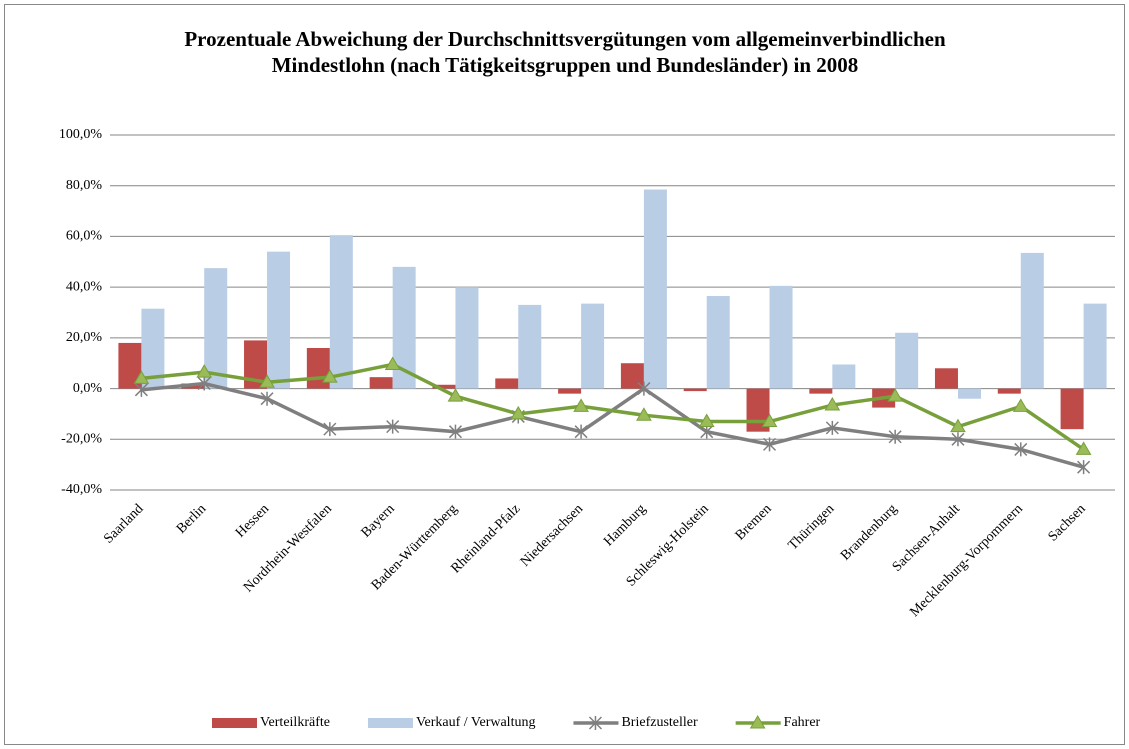  Describe the element at coordinates (295, 722) in the screenshot. I see `legend-label: Verteilkräfte` at that location.